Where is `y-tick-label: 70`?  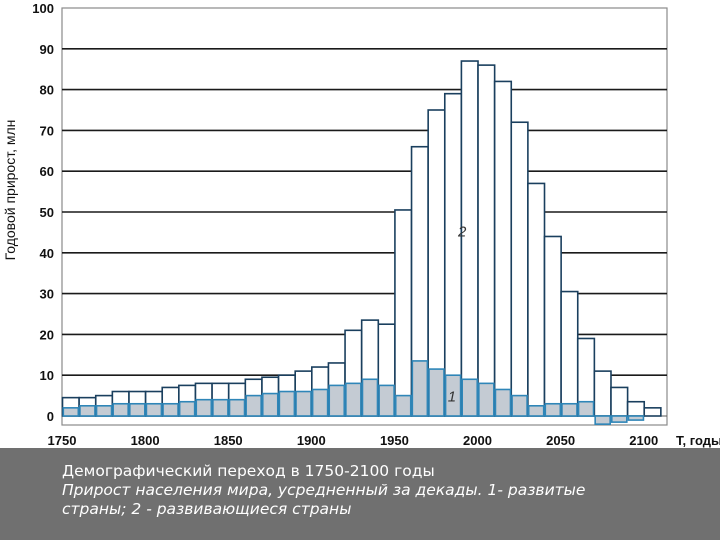 y-tick-label: 70 is located at coordinates (47, 130).